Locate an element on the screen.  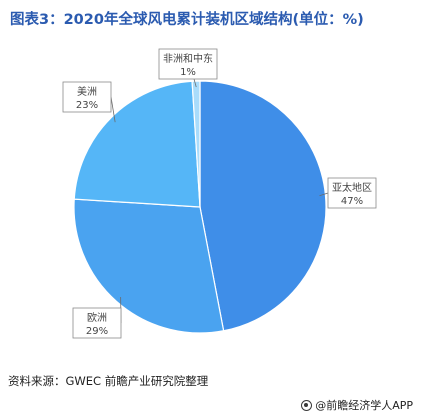
slice-label-4: 非洲和中东 is located at coordinates (188, 58).